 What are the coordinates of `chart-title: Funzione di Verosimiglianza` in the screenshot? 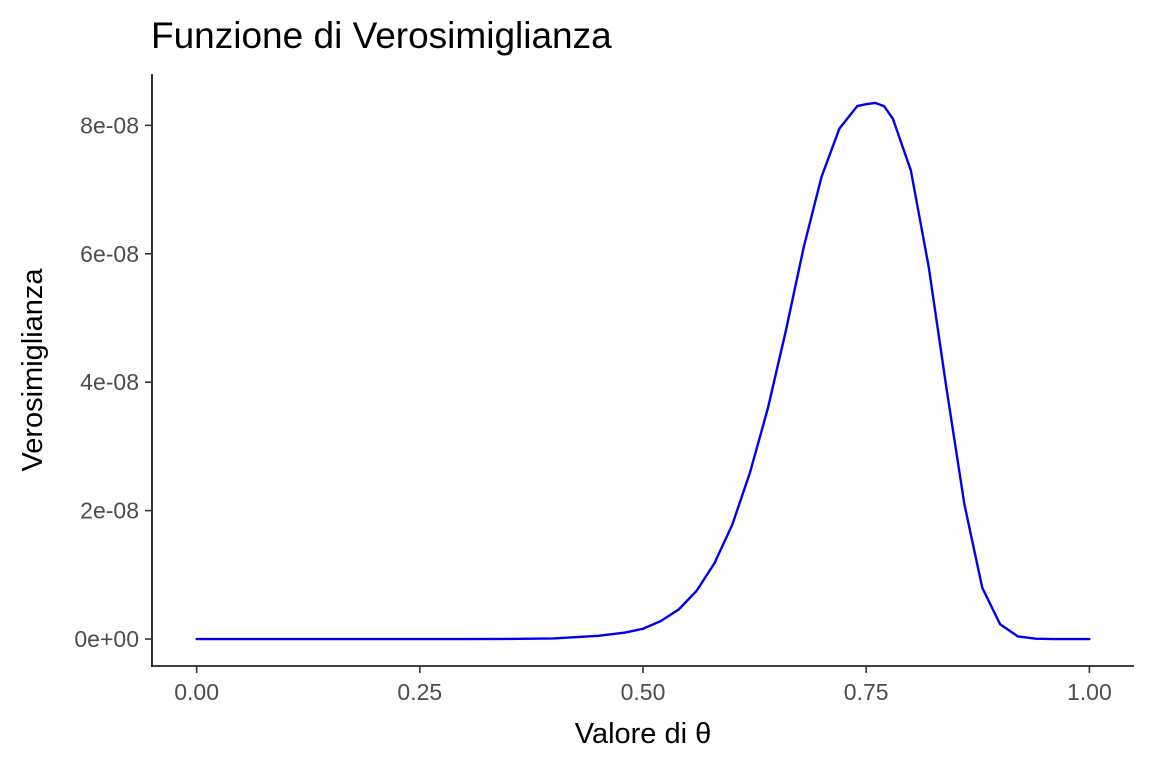 It's located at (381, 35).